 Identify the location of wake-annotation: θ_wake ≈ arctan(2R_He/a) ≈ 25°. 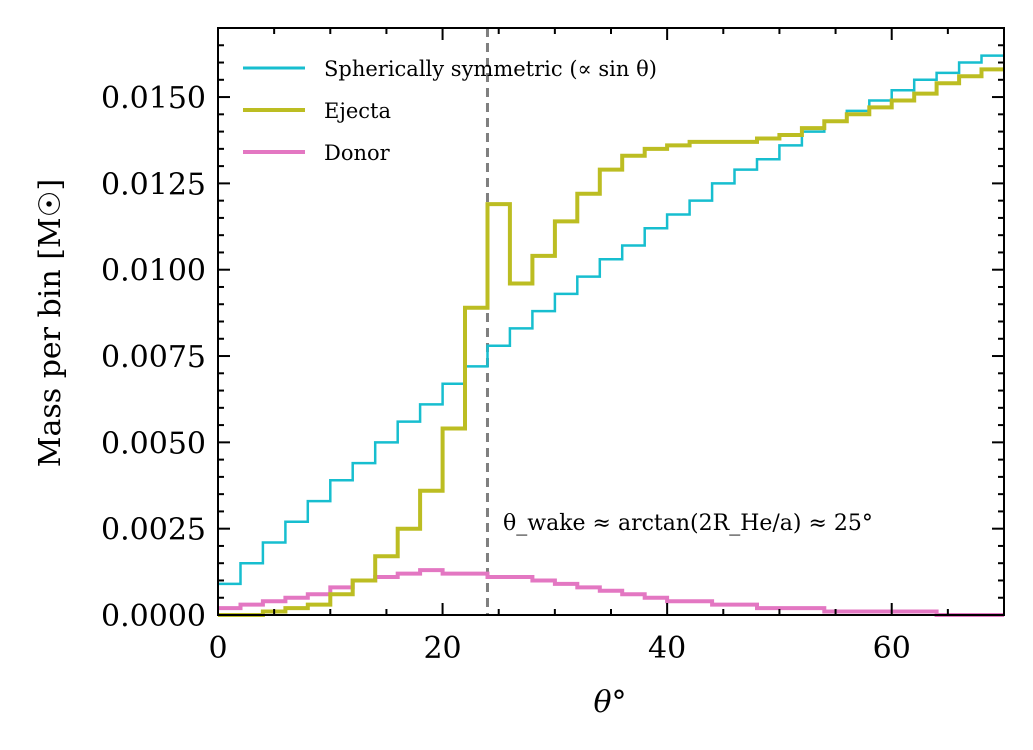
(688, 523).